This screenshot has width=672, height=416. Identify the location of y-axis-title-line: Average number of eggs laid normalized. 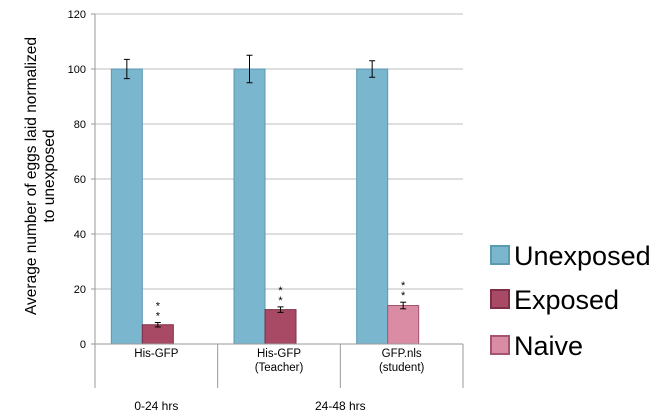
(31, 176).